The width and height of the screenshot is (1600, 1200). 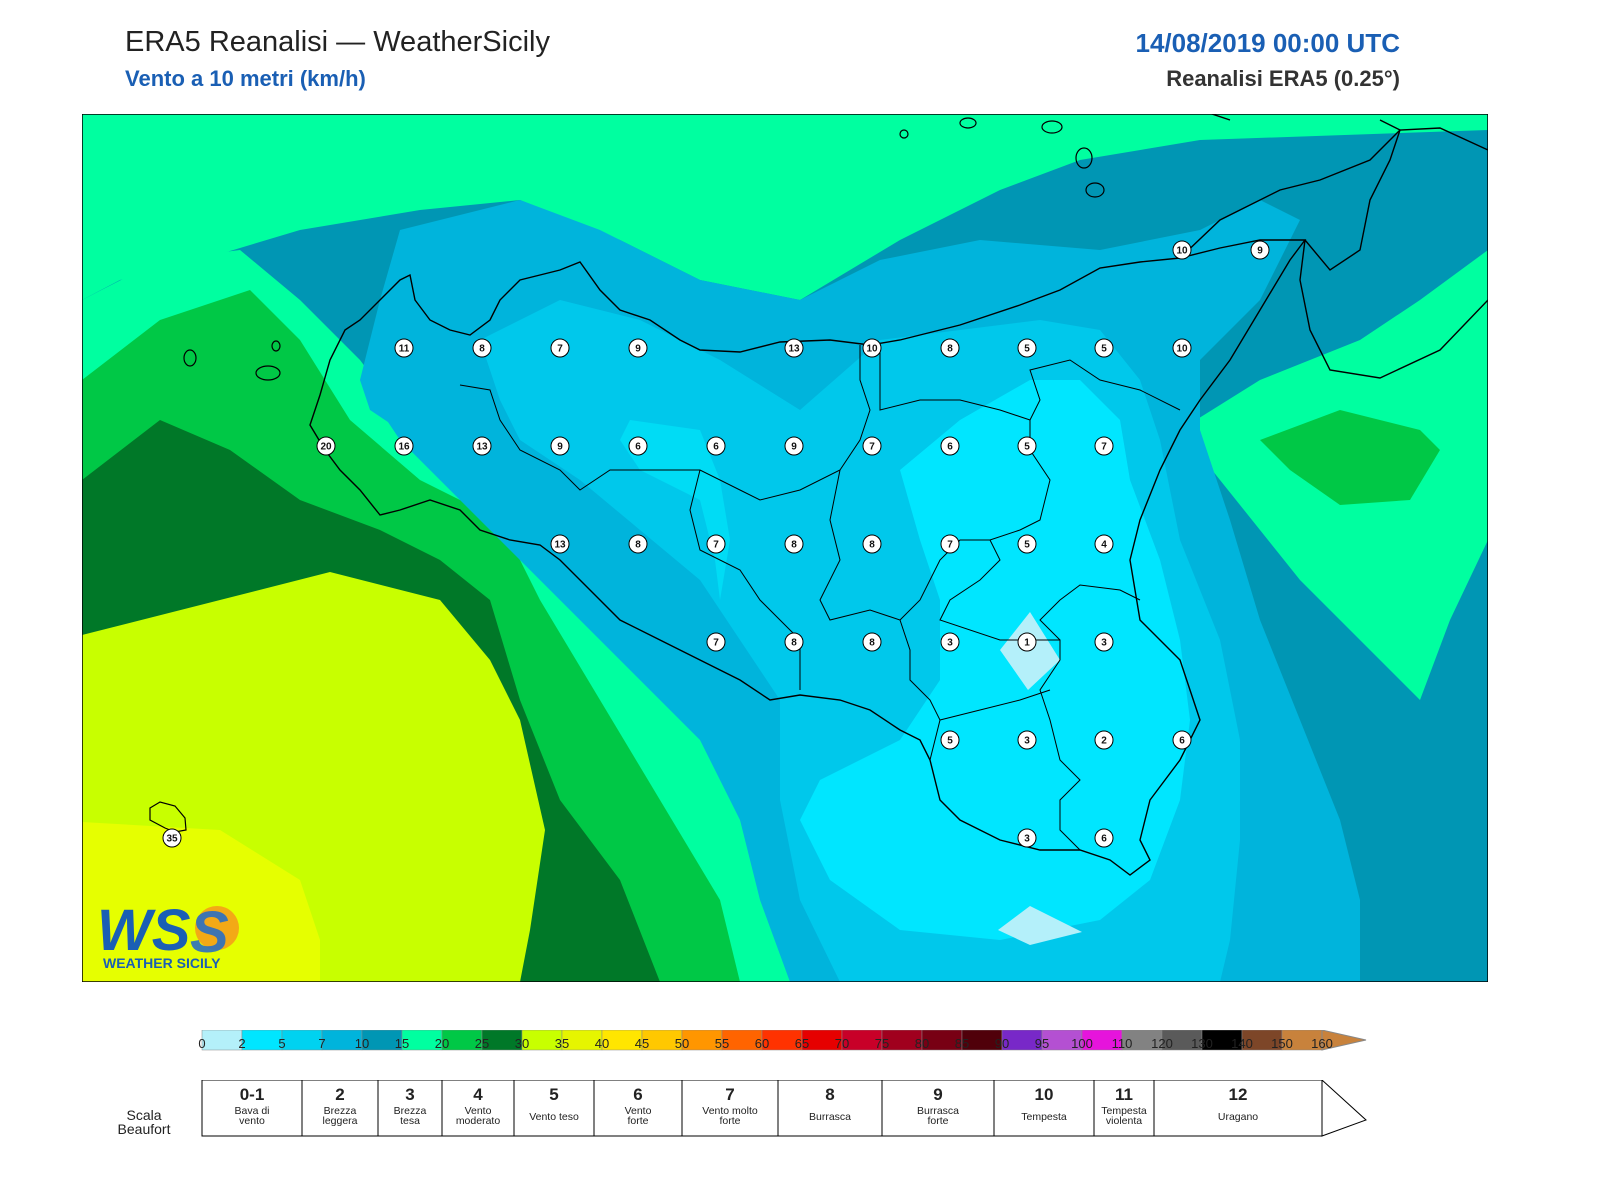 I want to click on weathersicily-logo: WS S WEATHER SICILY, so click(x=168, y=935).